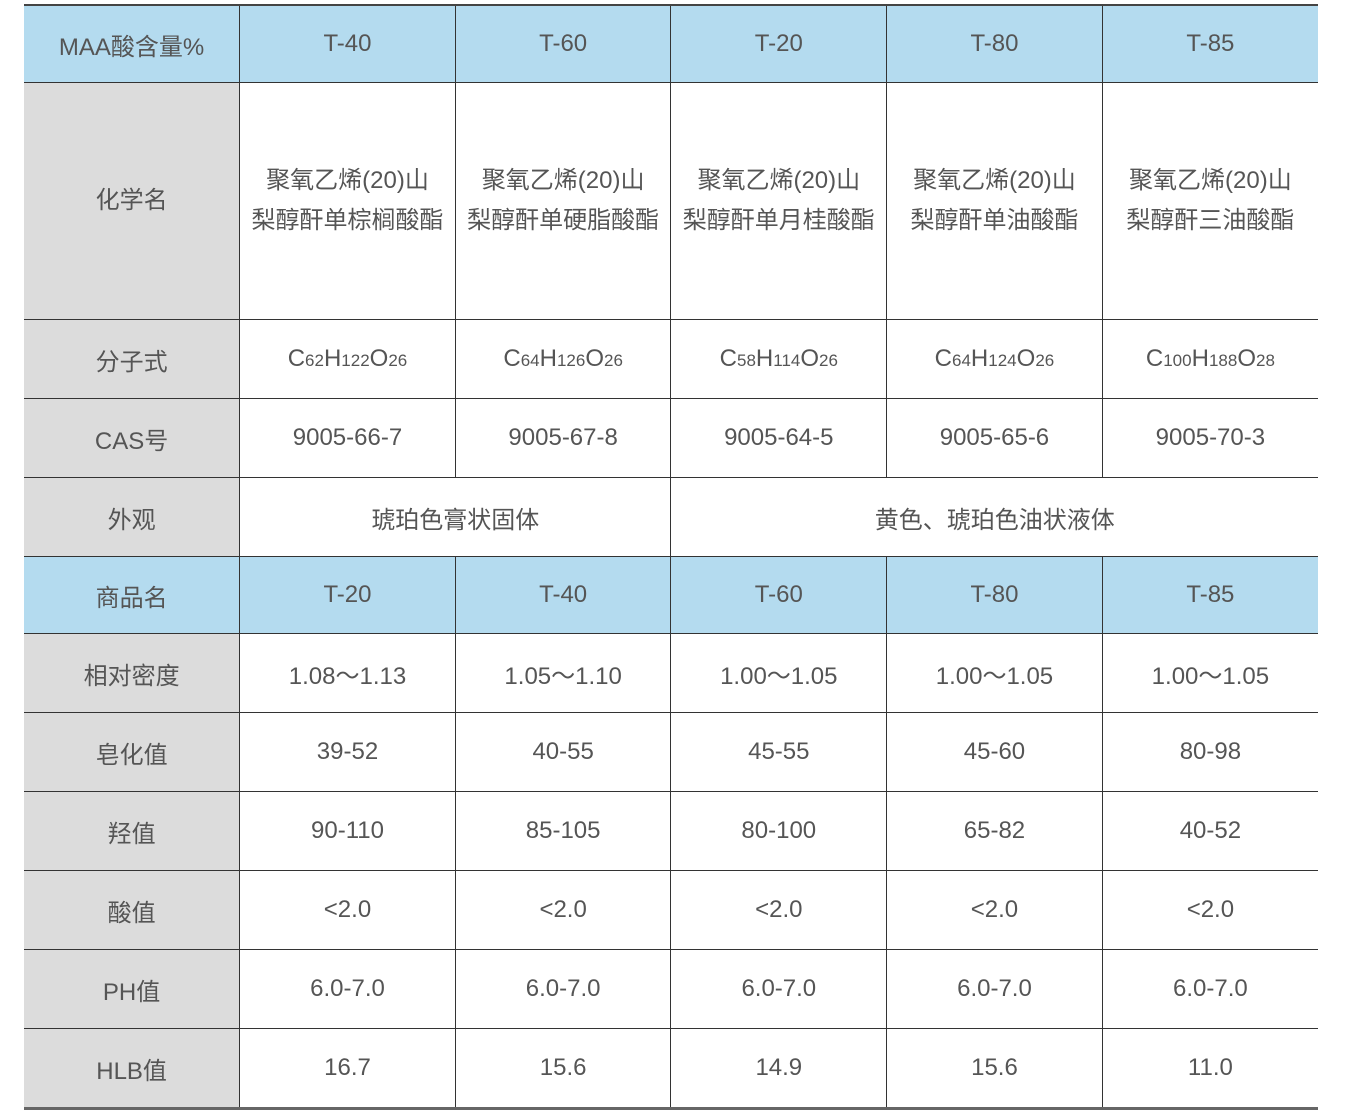 This screenshot has height=1116, width=1370. Describe the element at coordinates (347, 438) in the screenshot. I see `table-cell: 9005-66-7` at that location.